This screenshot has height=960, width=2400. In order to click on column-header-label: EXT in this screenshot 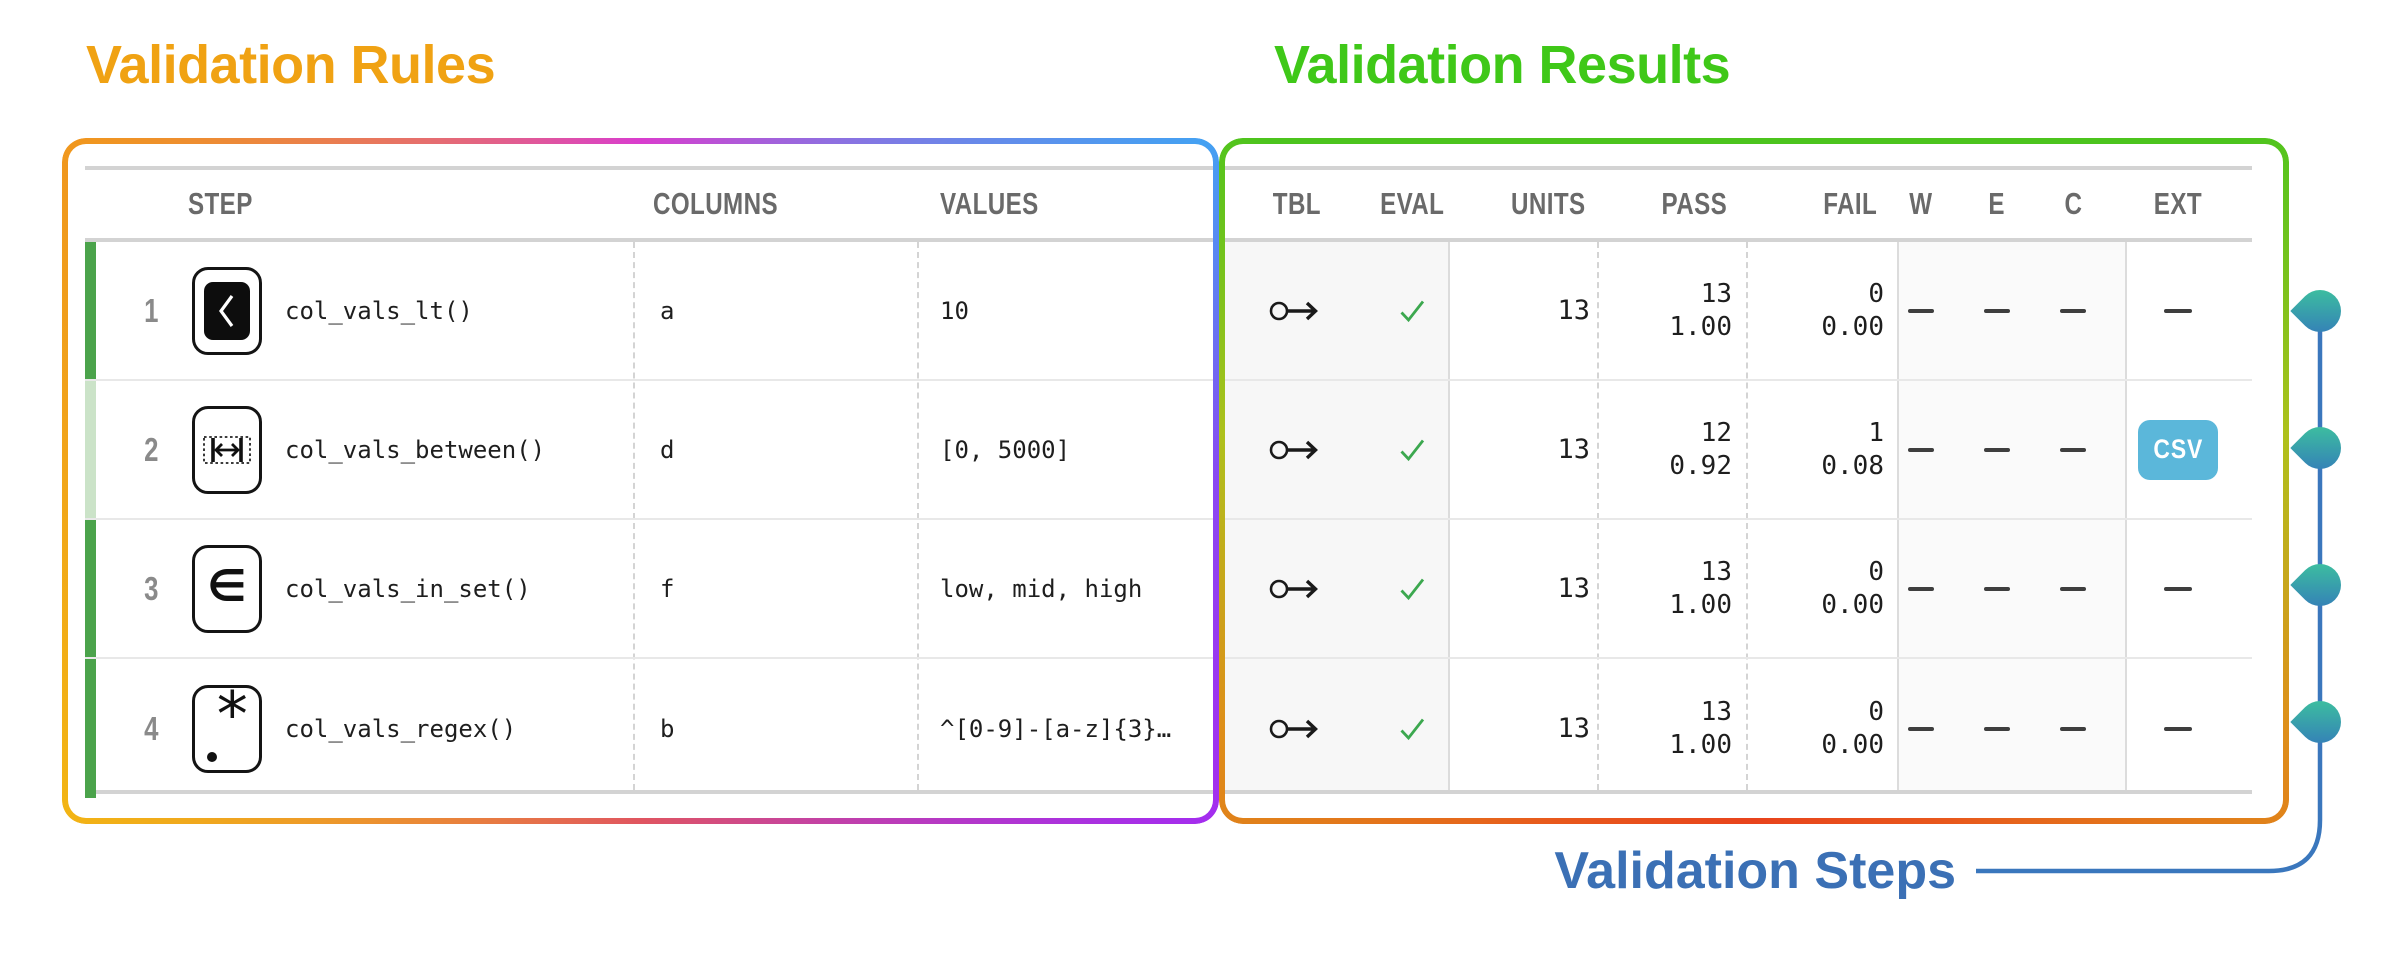, I will do `click(2178, 203)`.